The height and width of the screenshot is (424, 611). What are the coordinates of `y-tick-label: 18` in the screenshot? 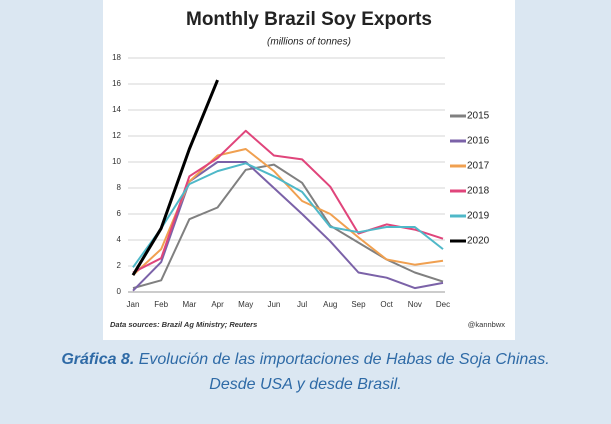 It's located at (116, 57).